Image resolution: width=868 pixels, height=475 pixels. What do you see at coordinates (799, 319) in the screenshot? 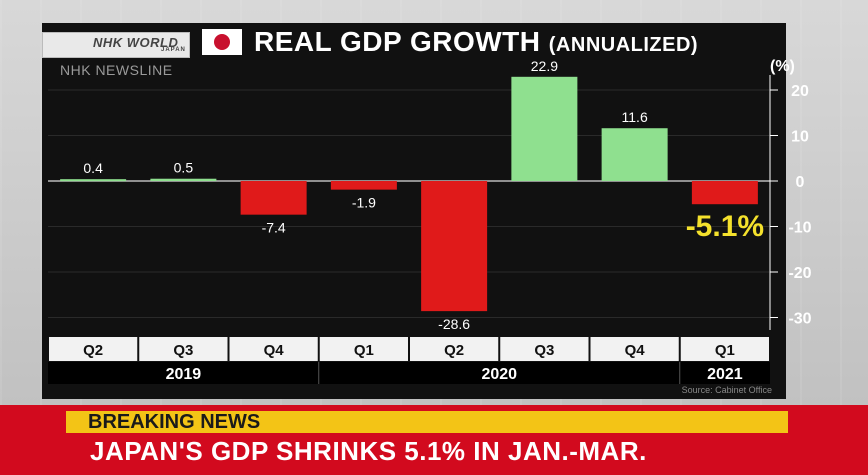
I see `y-tick-label: -30` at bounding box center [799, 319].